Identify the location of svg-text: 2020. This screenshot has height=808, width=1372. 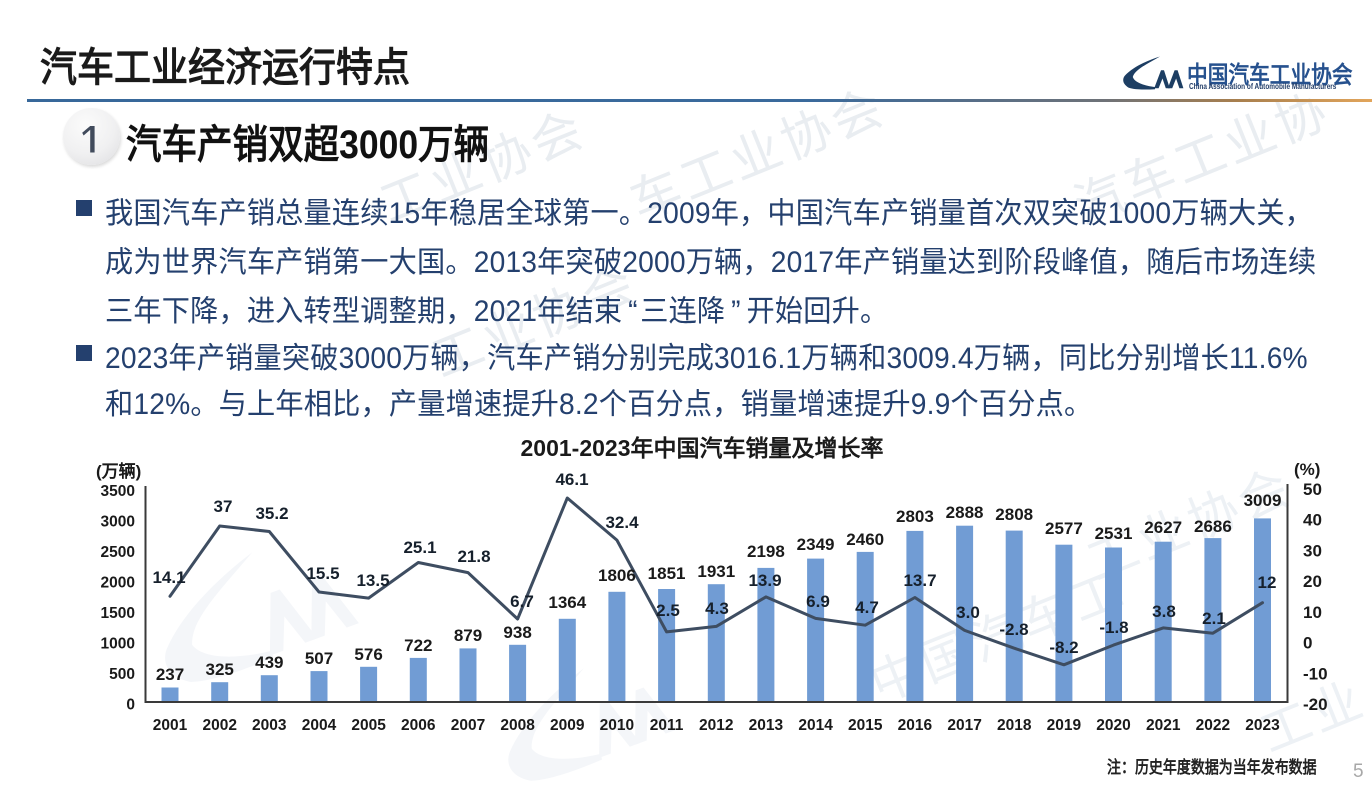
(1113, 725).